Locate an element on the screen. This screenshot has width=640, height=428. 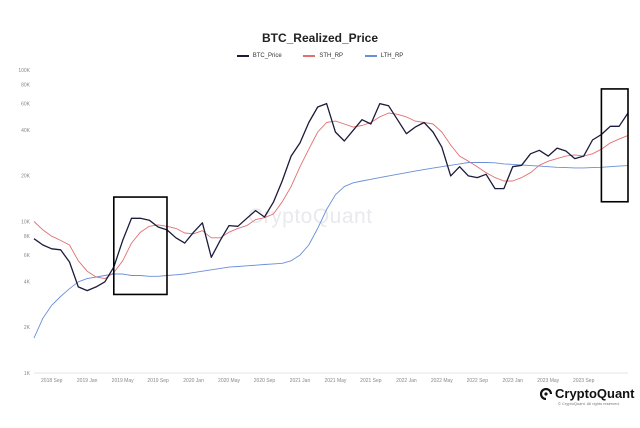
cryptoquant-logo-icon is located at coordinates (546, 393).